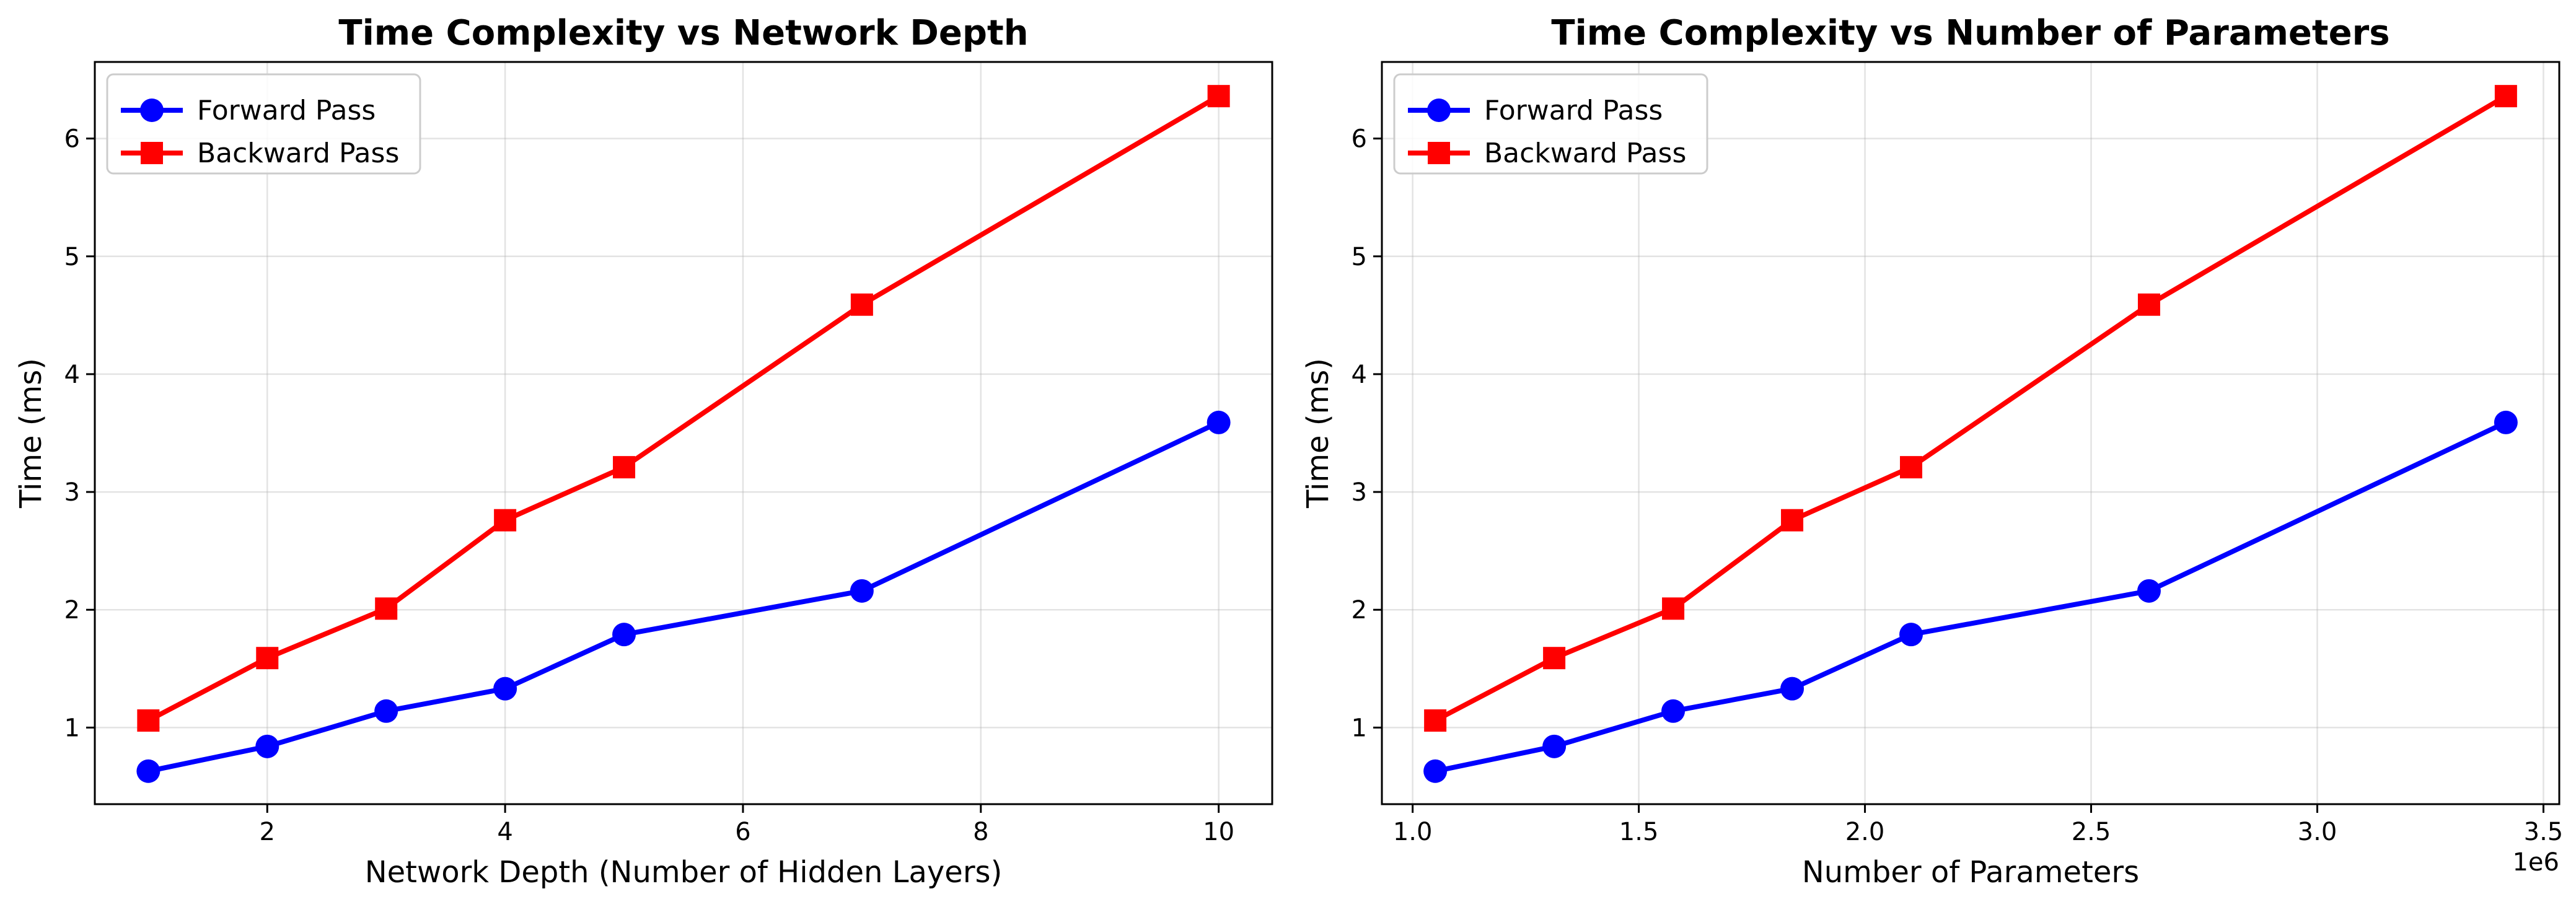  Describe the element at coordinates (2317, 832) in the screenshot. I see `x-tick-label: 3.0` at that location.